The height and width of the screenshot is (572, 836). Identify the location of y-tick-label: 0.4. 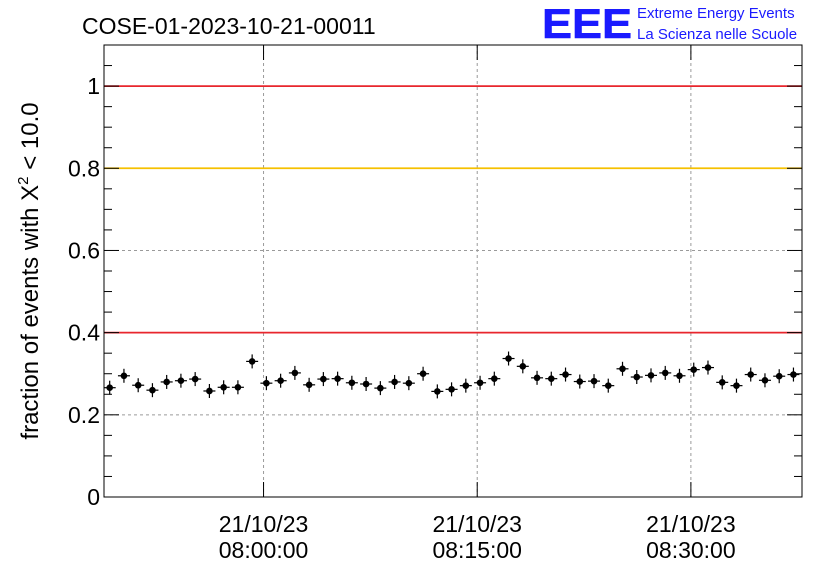
(84, 333).